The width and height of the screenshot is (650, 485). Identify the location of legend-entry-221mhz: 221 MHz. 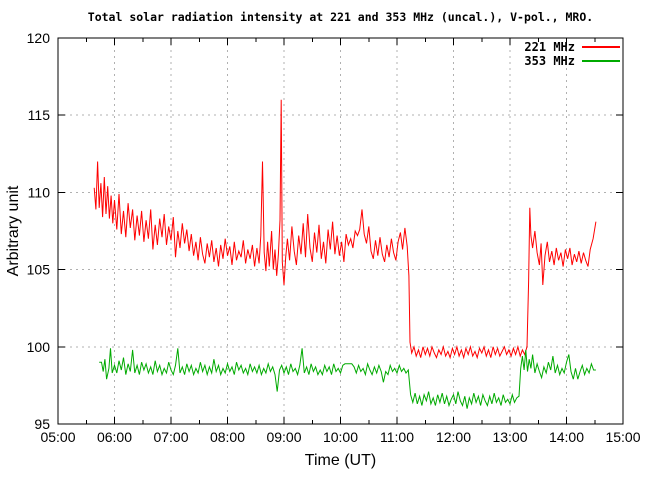
(572, 47).